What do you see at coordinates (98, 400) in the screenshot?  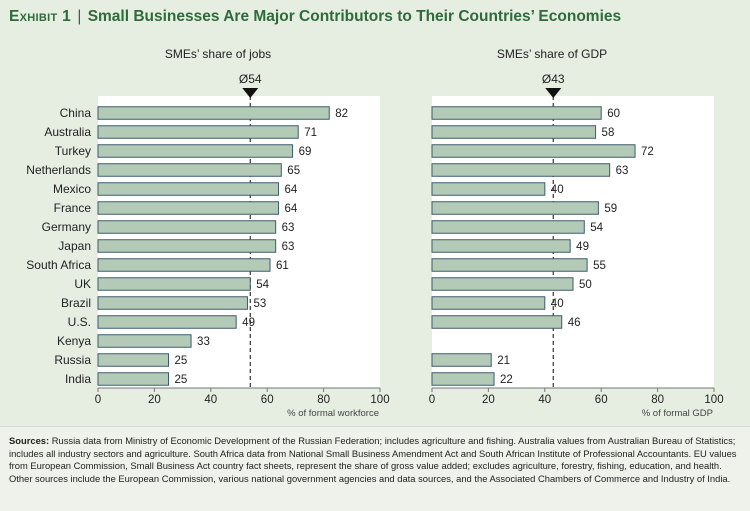 I see `chart1-x-tick-label: 0` at bounding box center [98, 400].